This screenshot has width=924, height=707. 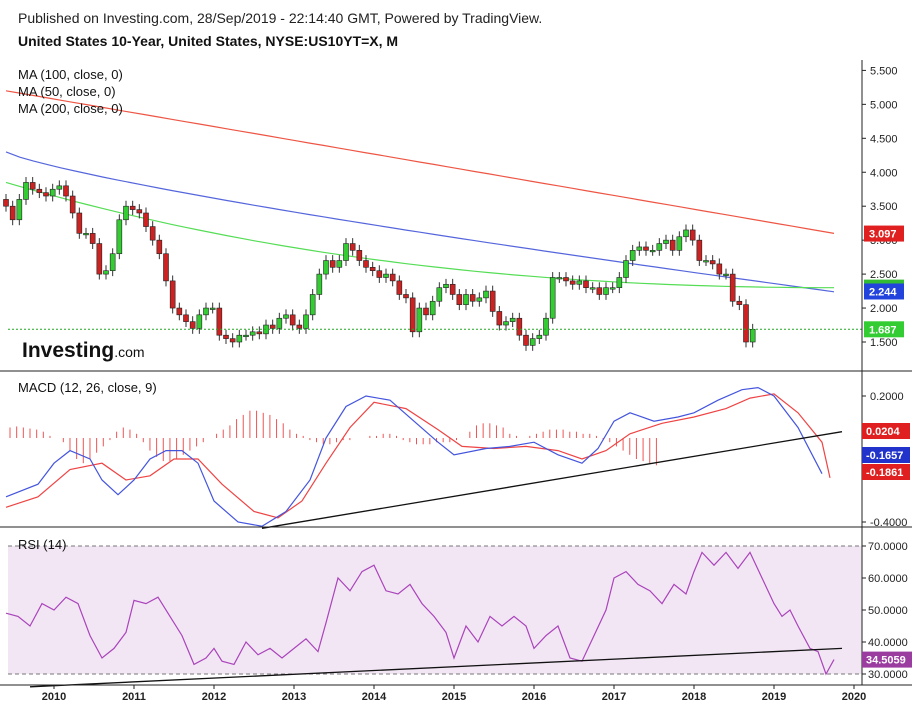 I want to click on rsi-trendline, so click(x=436, y=667).